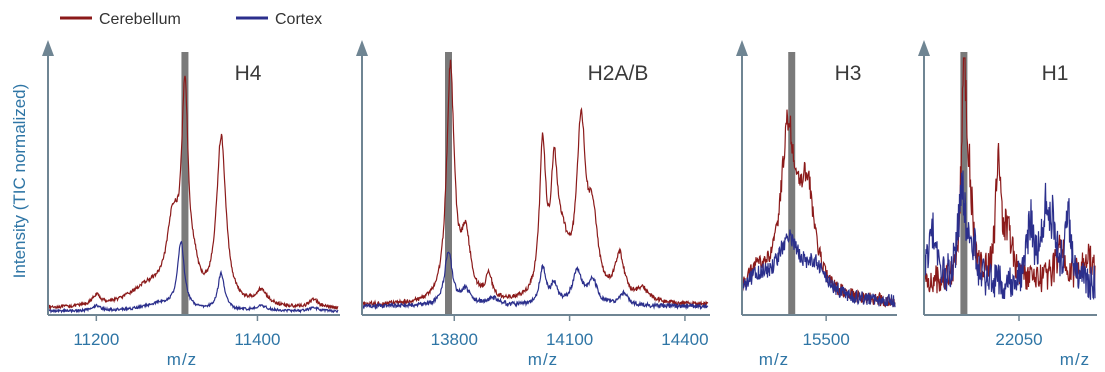  I want to click on panel-title: H3, so click(848, 73).